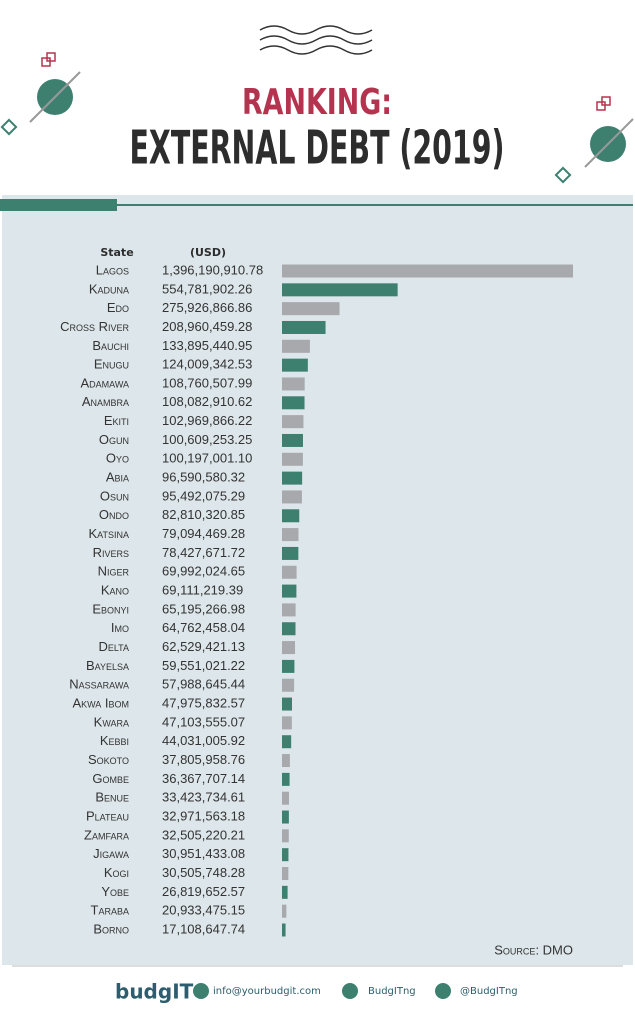 The height and width of the screenshot is (1024, 635). I want to click on category-label: Benue, so click(112, 797).